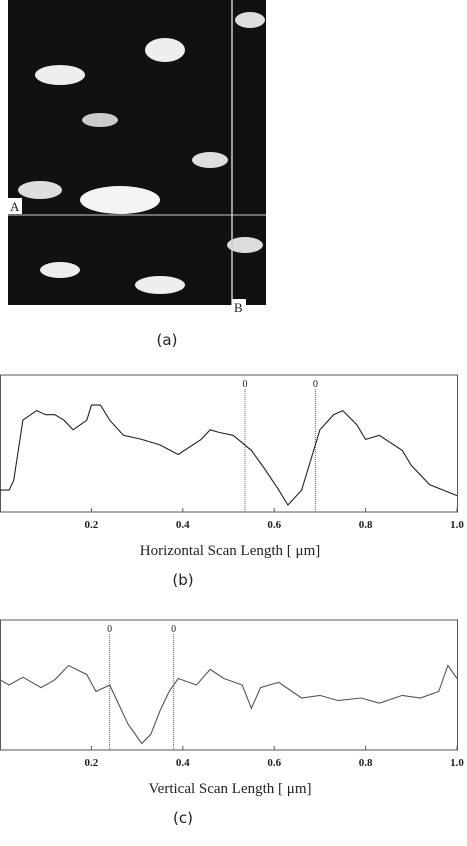  I want to click on panel-label: (b), so click(182, 580).